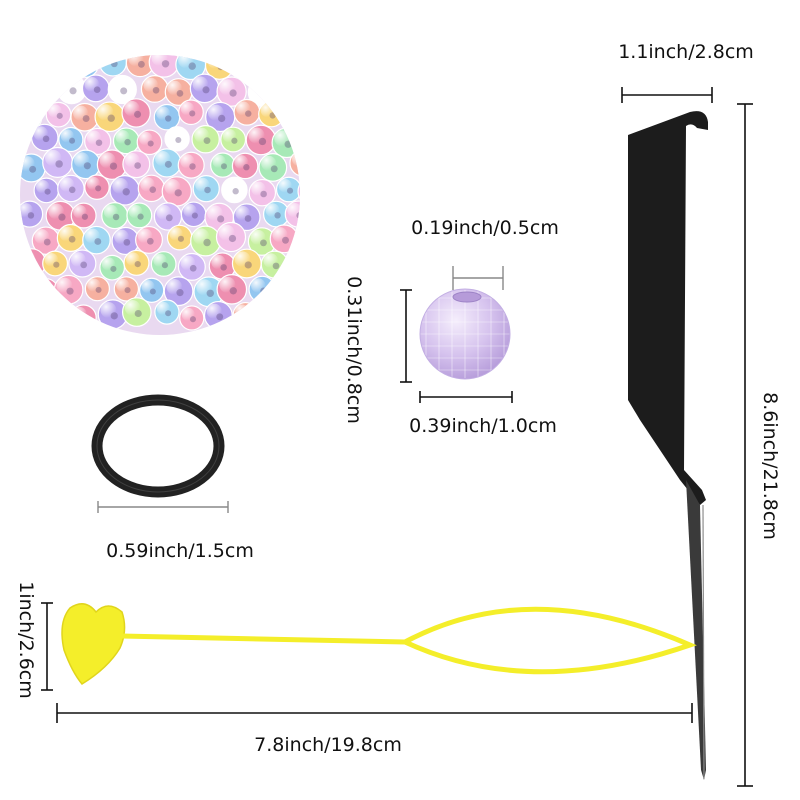 The image size is (800, 800). I want to click on bead-width-label: 0.39inch/1.0cm, so click(483, 426).